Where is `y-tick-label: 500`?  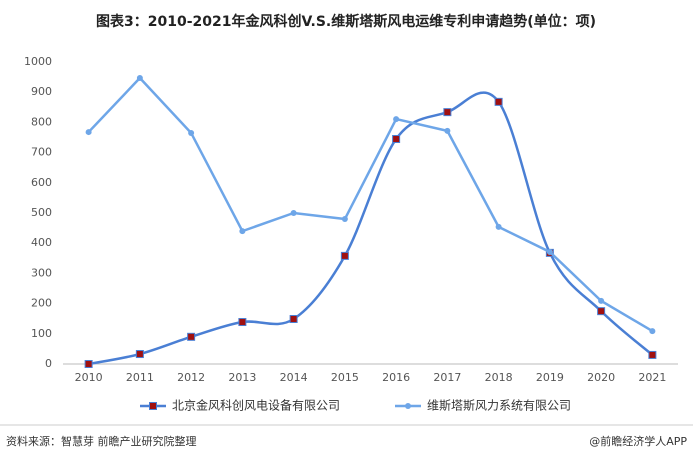
y-tick-label: 500 is located at coordinates (41, 212).